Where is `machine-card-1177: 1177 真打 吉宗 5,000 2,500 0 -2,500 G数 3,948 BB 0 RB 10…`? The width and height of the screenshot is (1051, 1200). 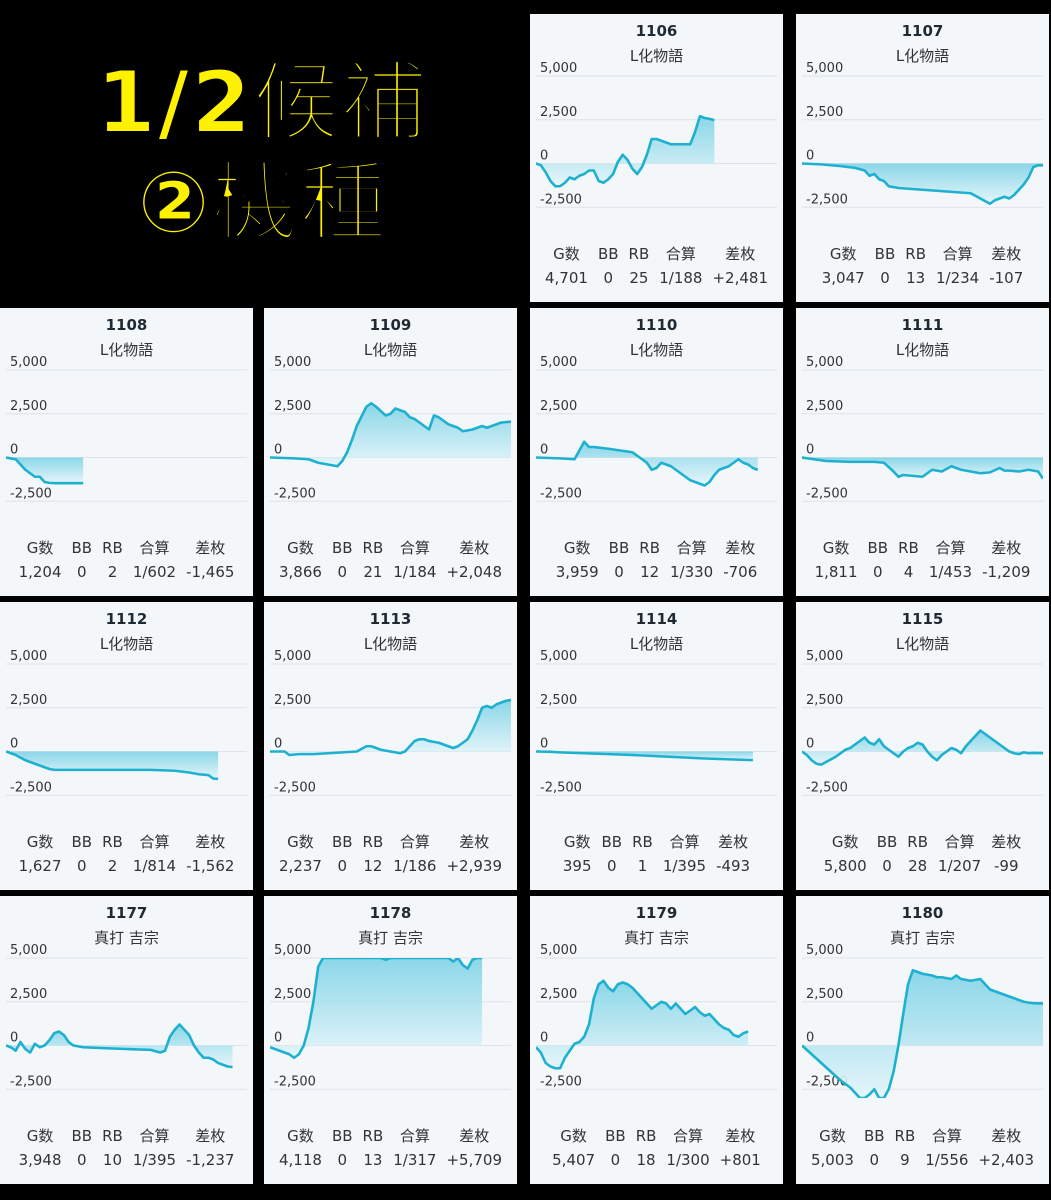 machine-card-1177: 1177 真打 吉宗 5,000 2,500 0 -2,500 G数 3,948 BB 0 RB 10… is located at coordinates (126, 1040).